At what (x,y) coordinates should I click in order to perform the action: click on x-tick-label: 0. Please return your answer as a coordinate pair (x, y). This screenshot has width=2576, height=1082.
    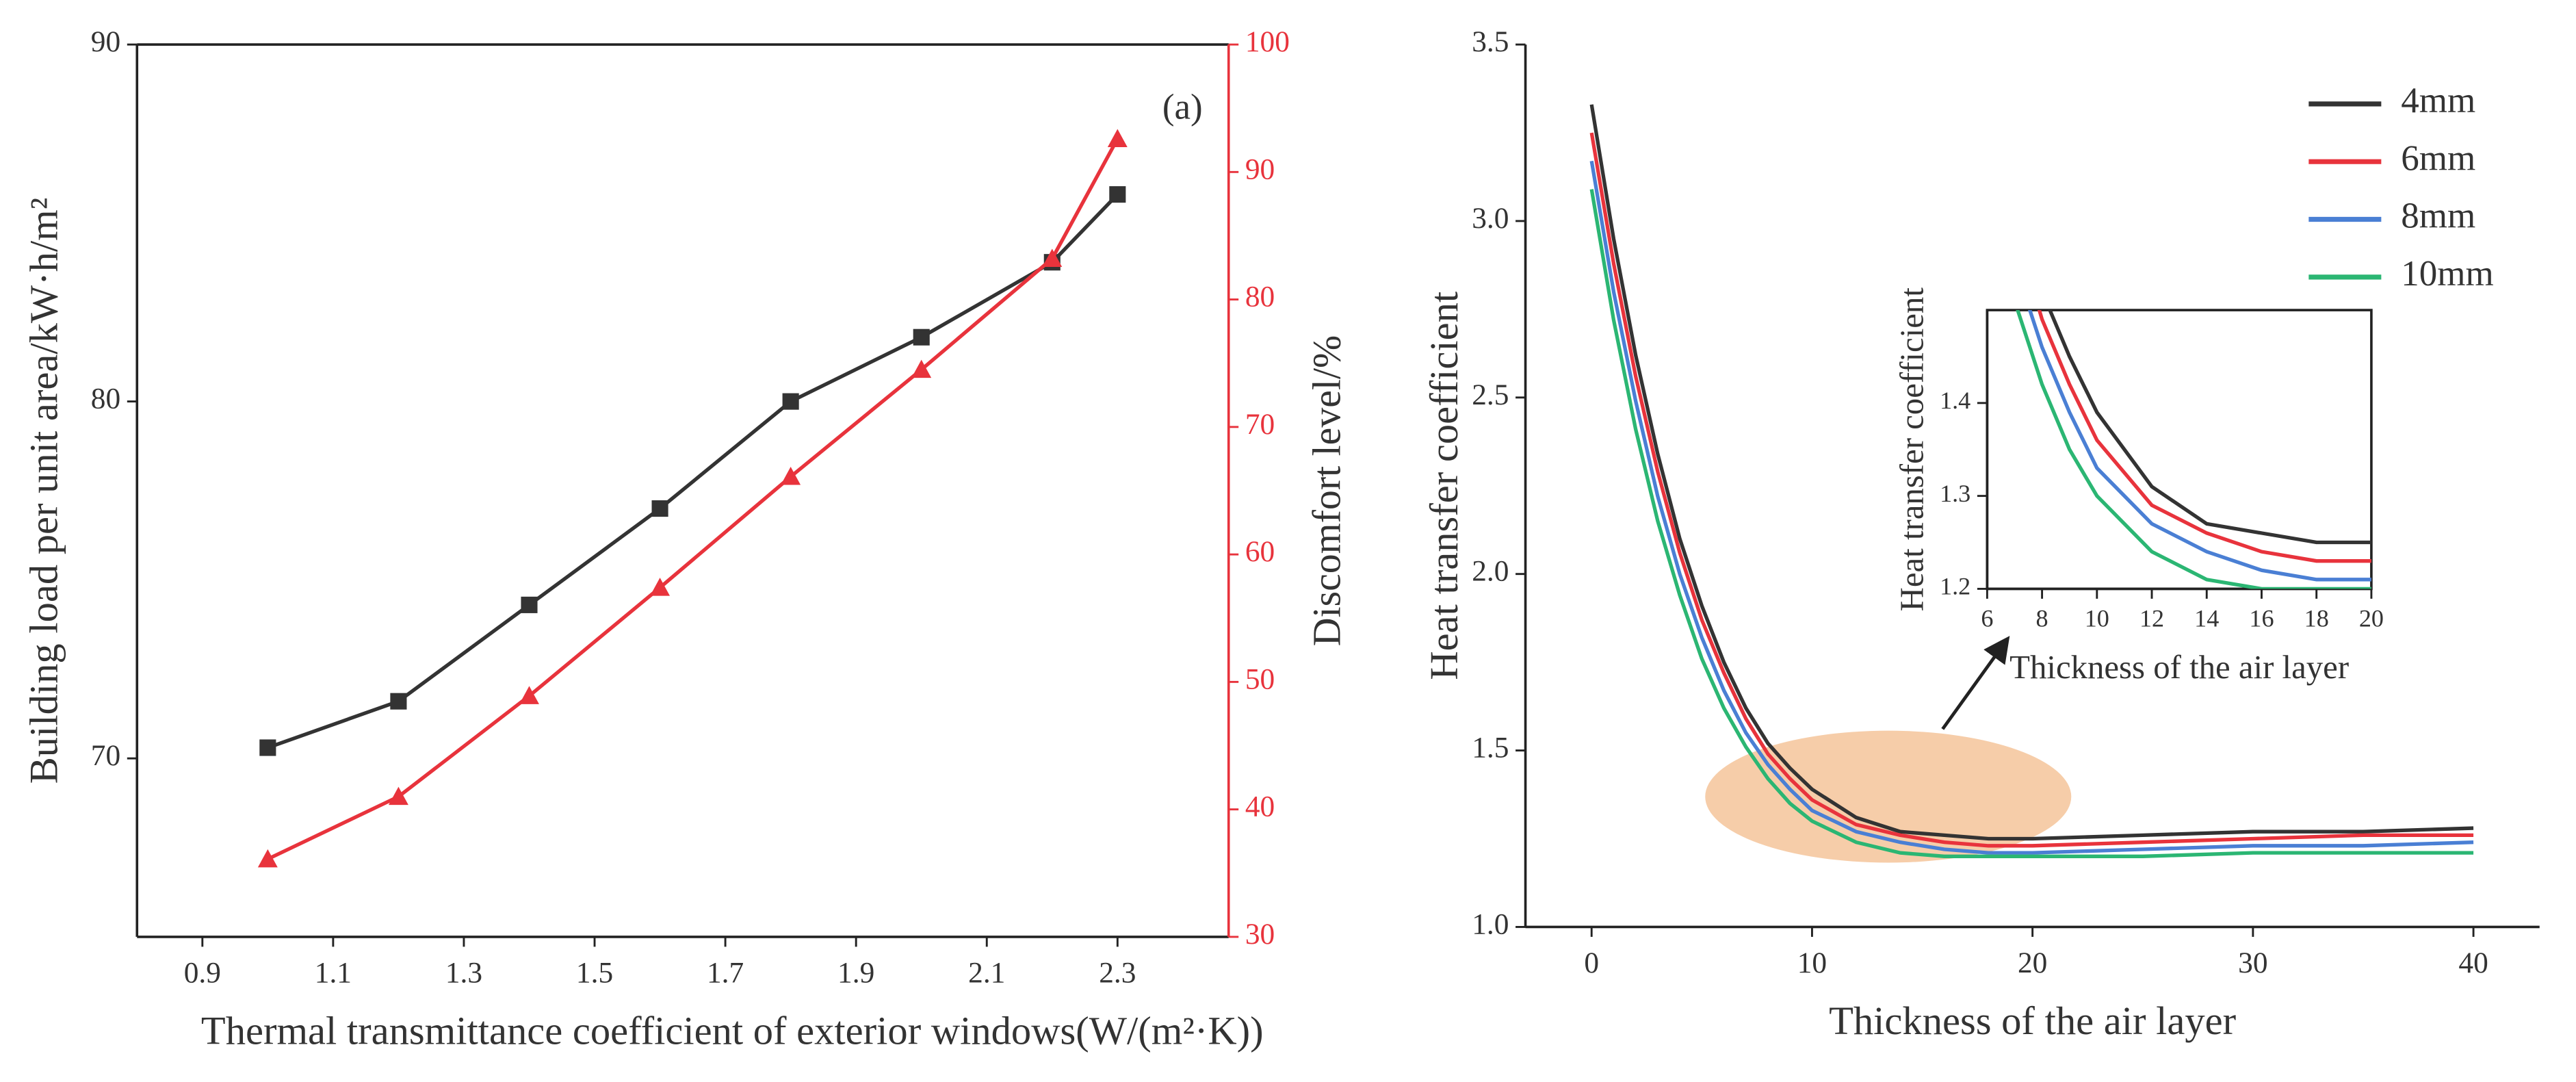
    Looking at the image, I should click on (1591, 962).